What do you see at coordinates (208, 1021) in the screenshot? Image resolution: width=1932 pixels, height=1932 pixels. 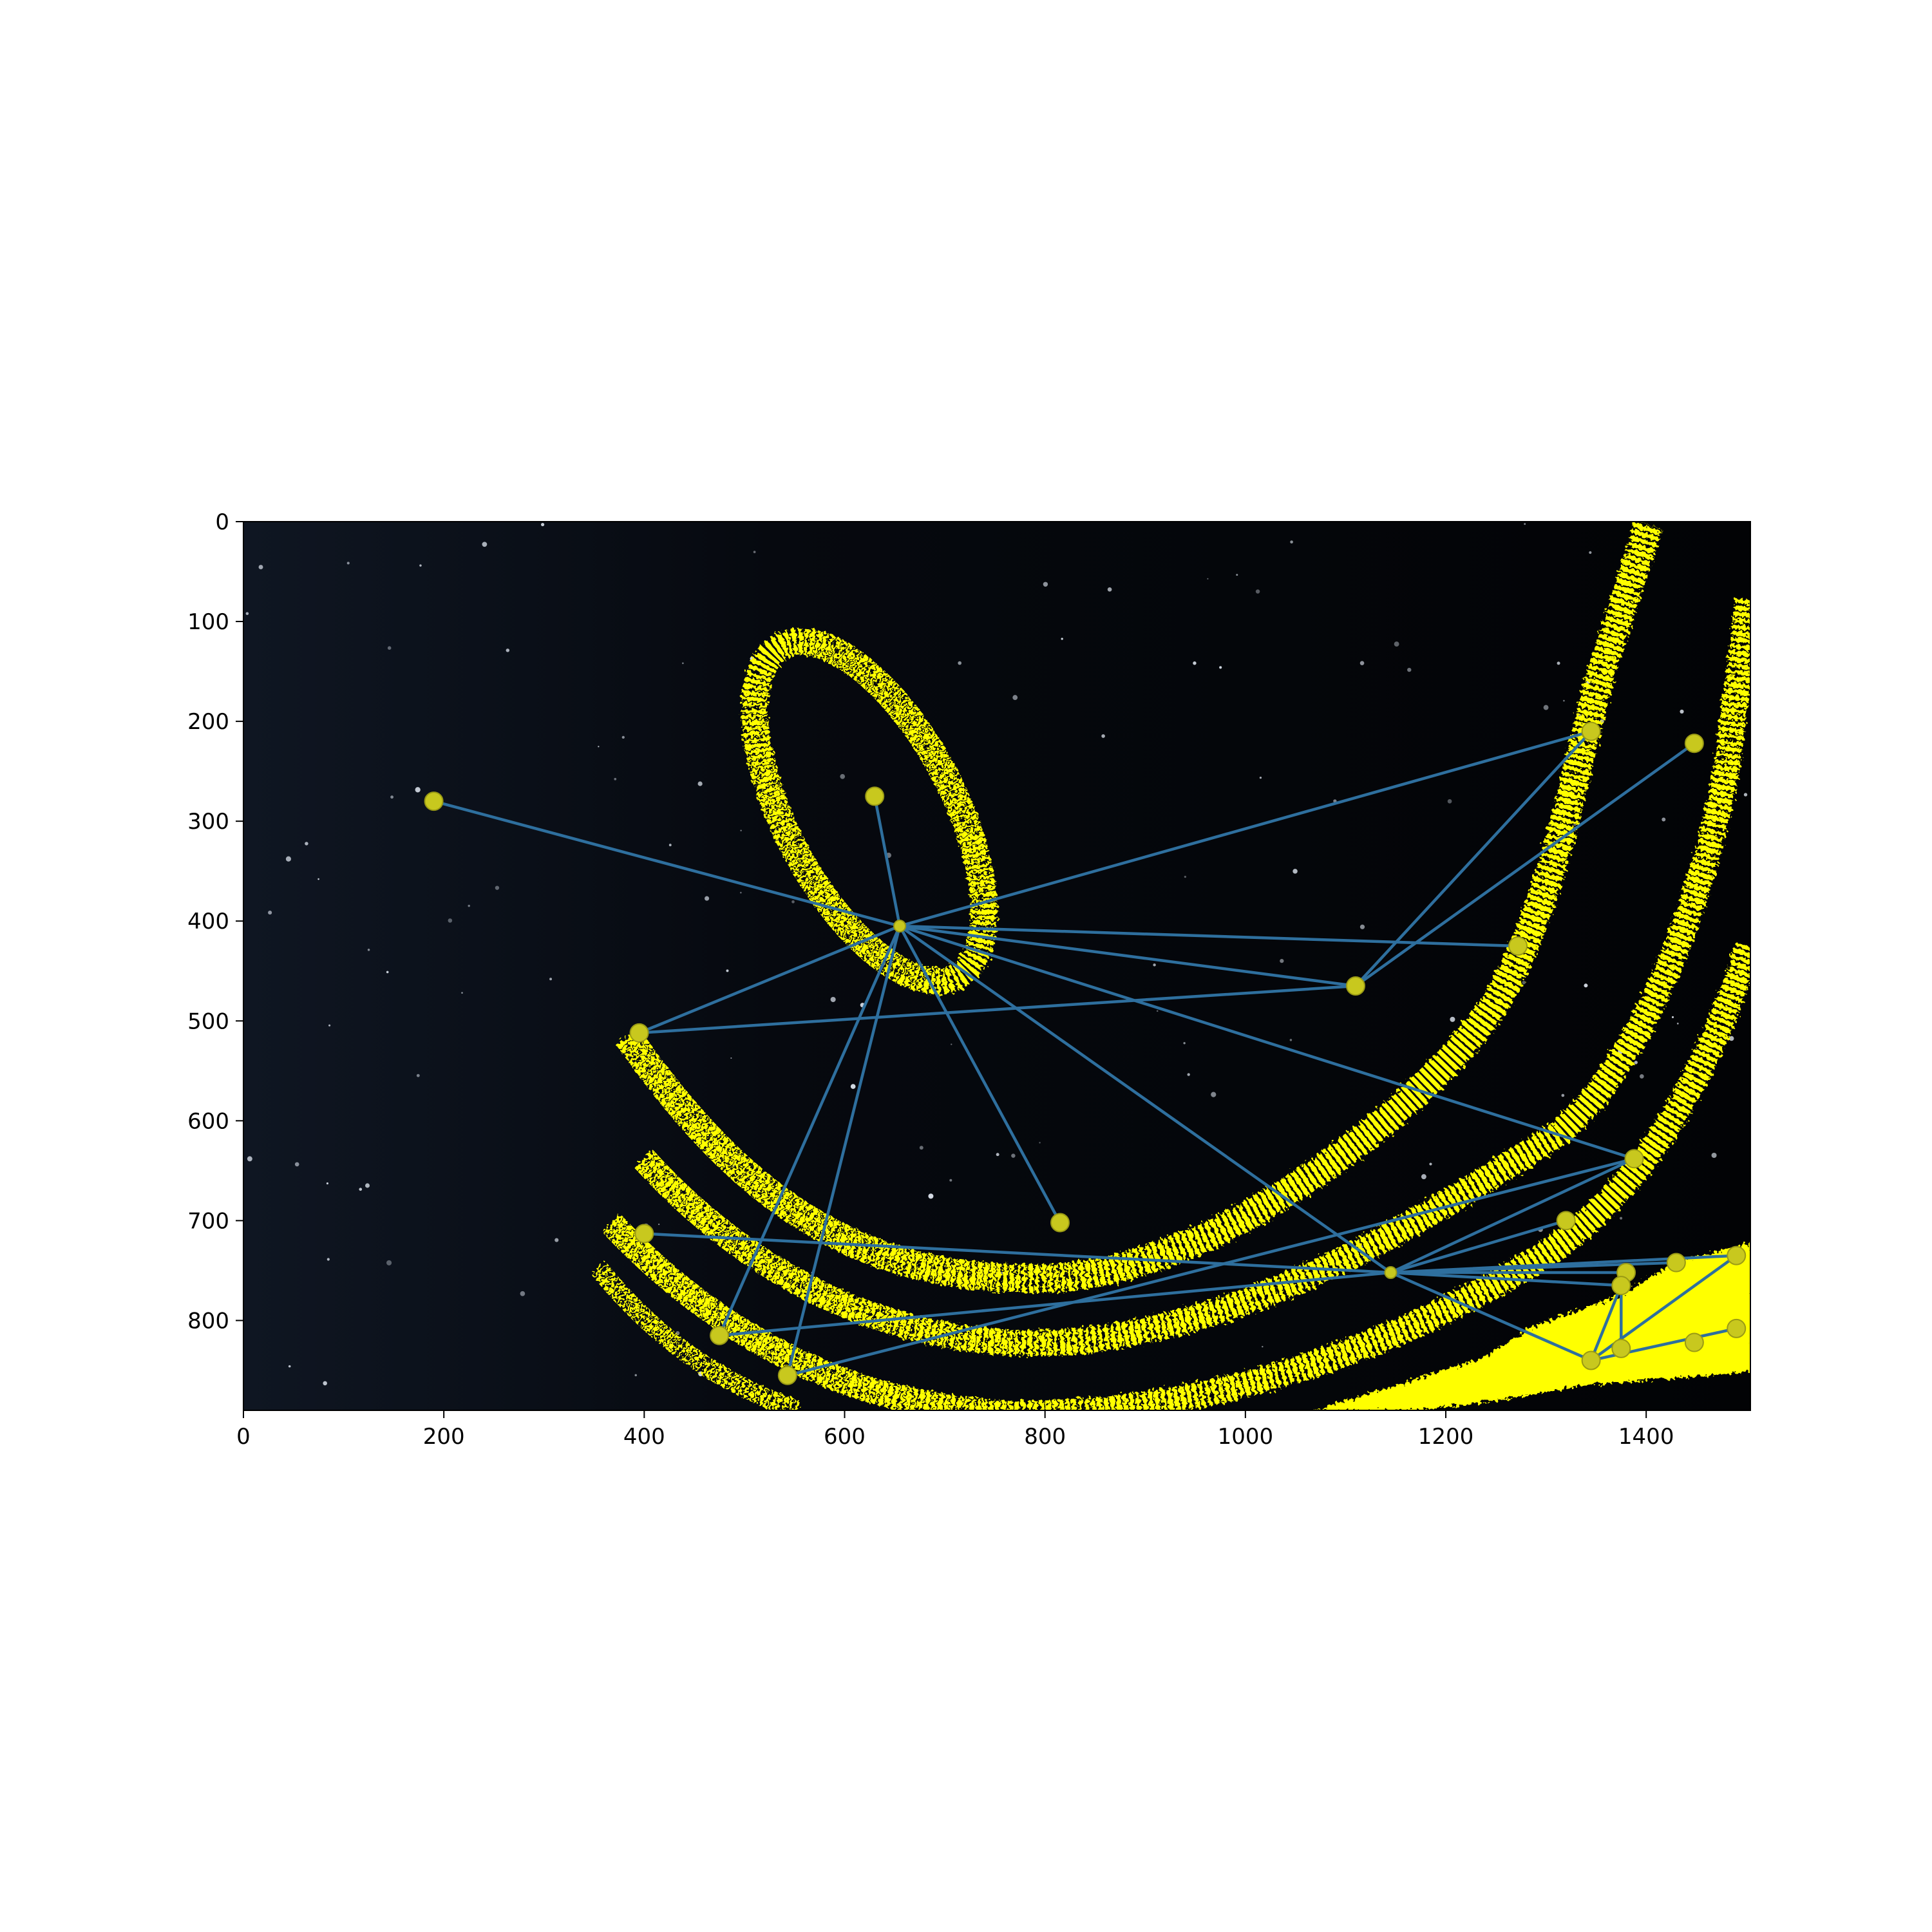 I see `y-tick-label: 500` at bounding box center [208, 1021].